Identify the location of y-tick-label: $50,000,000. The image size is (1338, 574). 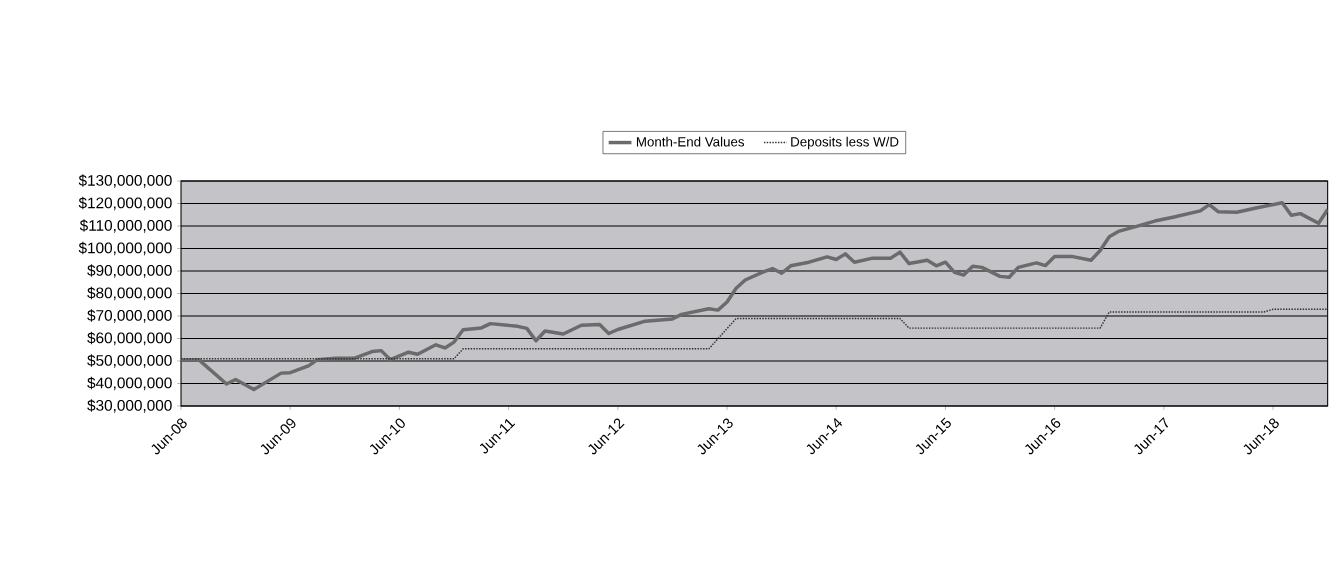
(129, 361).